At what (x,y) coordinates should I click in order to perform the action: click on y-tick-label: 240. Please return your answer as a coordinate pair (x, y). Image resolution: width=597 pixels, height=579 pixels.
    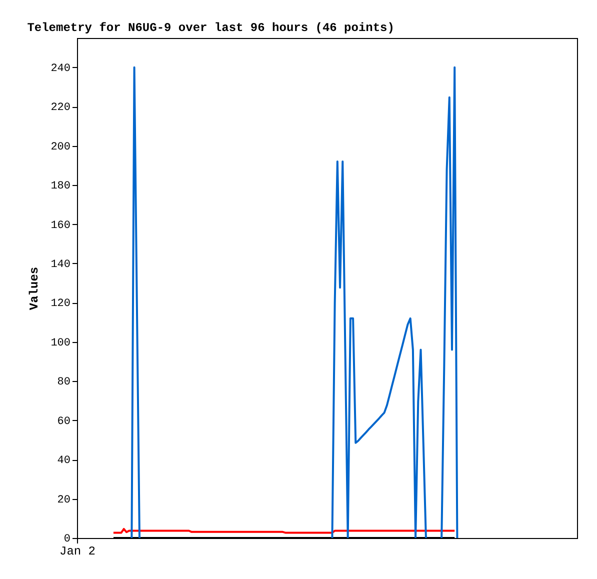
    Looking at the image, I should click on (60, 68).